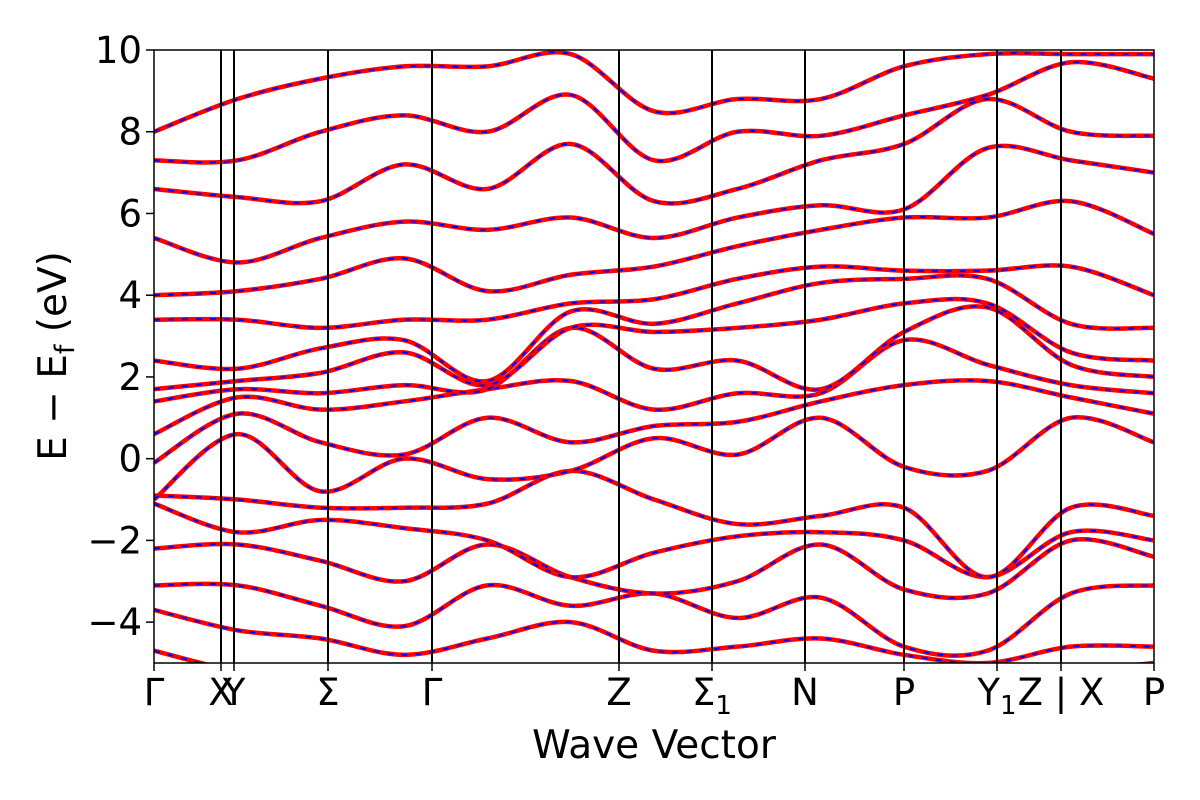  Describe the element at coordinates (996, 696) in the screenshot. I see `x-tick-label: Y1` at that location.